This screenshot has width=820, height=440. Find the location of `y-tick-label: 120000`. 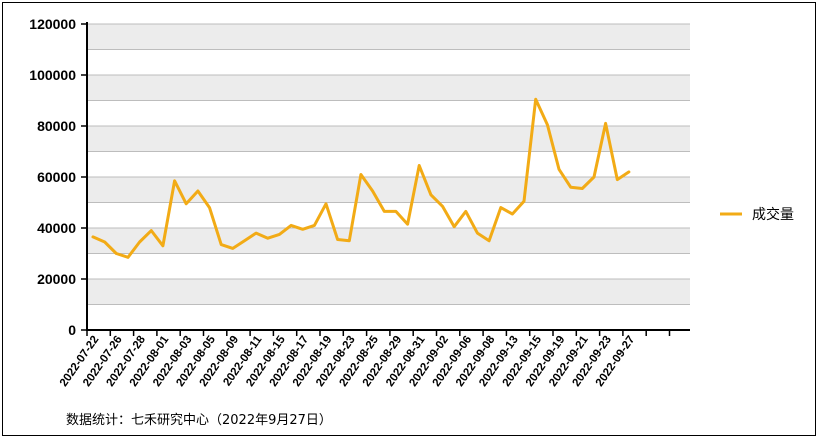

y-tick-label: 120000 is located at coordinates (52, 24).